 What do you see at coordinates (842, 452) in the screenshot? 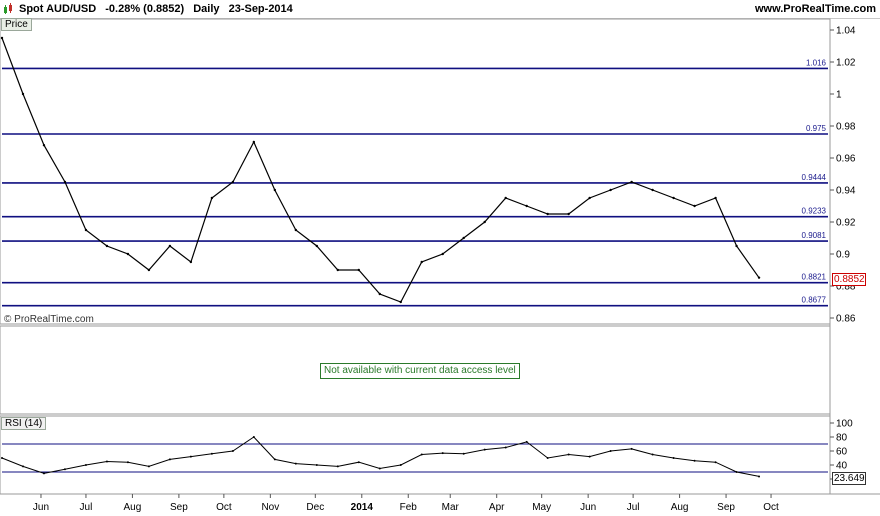
I see `rsi-axis-tick: 60` at bounding box center [842, 452].